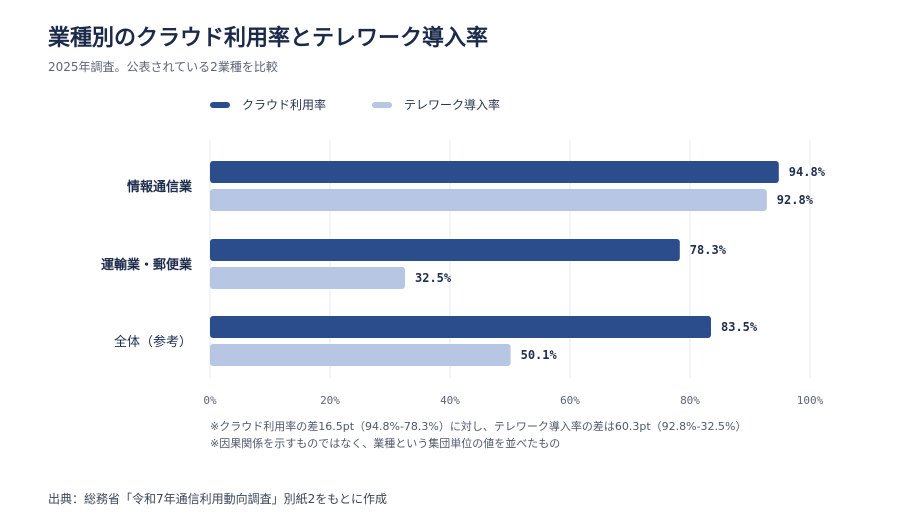 This screenshot has height=520, width=900. I want to click on legend-item-cloud: クラウド利用率, so click(268, 104).